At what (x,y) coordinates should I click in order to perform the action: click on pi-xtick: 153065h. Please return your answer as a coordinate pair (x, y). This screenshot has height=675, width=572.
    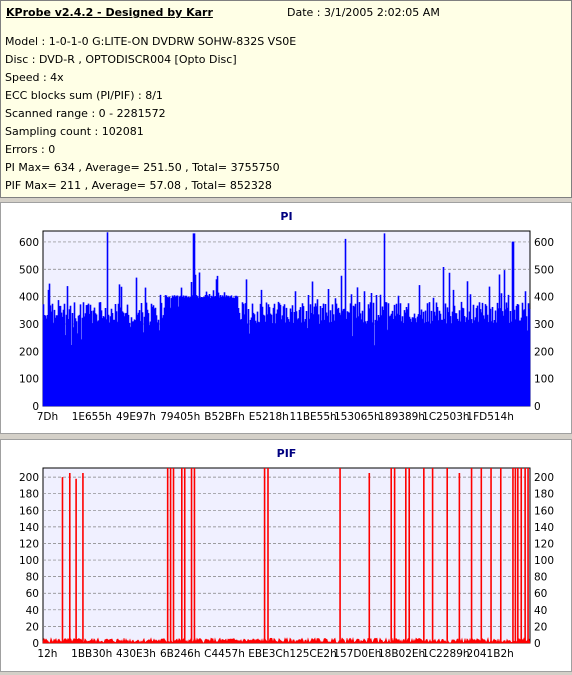
    Looking at the image, I should click on (357, 417).